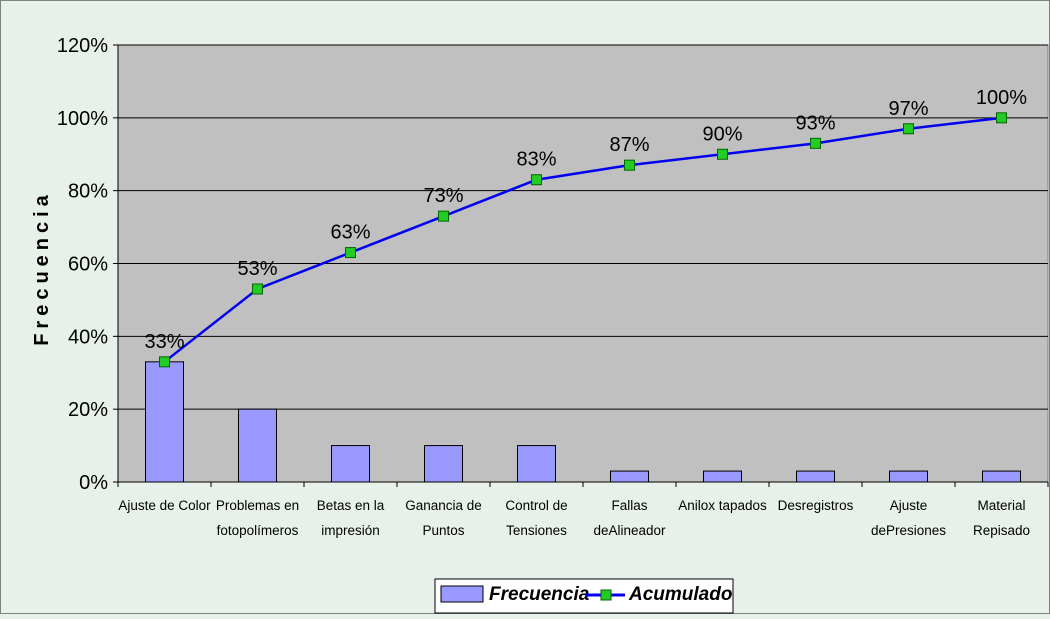  What do you see at coordinates (816, 505) in the screenshot?
I see `x-tick-label: Desregistros` at bounding box center [816, 505].